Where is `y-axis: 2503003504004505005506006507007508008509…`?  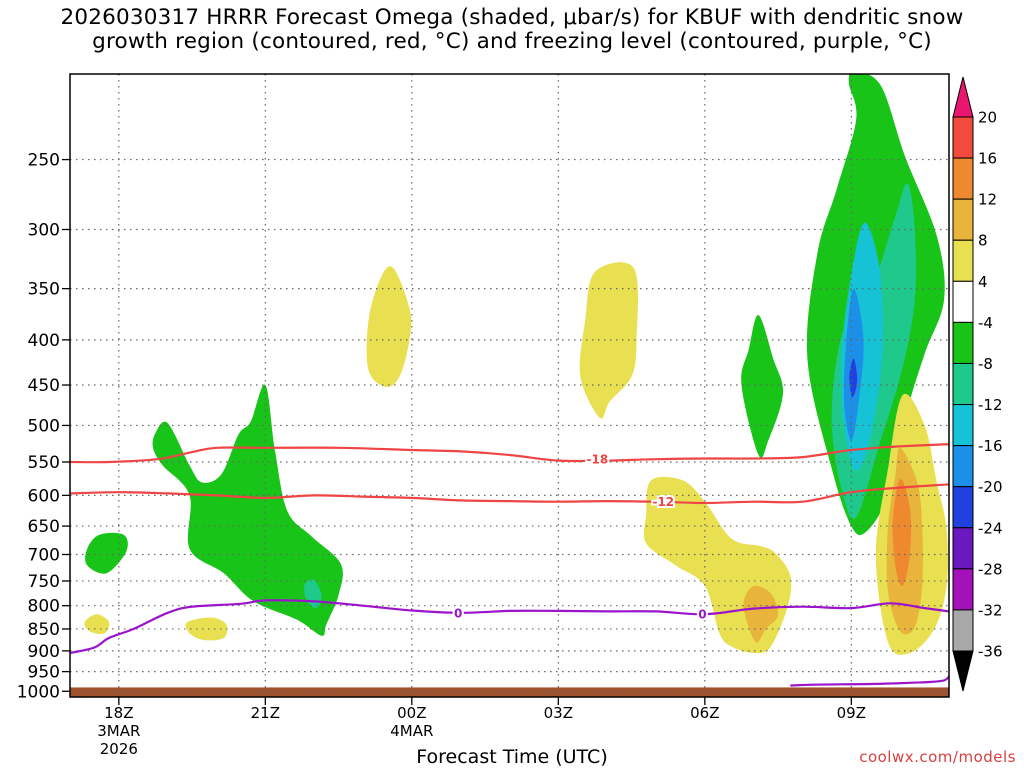
y-axis: 2503003504004505005506006507007508008509… is located at coordinates (43, 426).